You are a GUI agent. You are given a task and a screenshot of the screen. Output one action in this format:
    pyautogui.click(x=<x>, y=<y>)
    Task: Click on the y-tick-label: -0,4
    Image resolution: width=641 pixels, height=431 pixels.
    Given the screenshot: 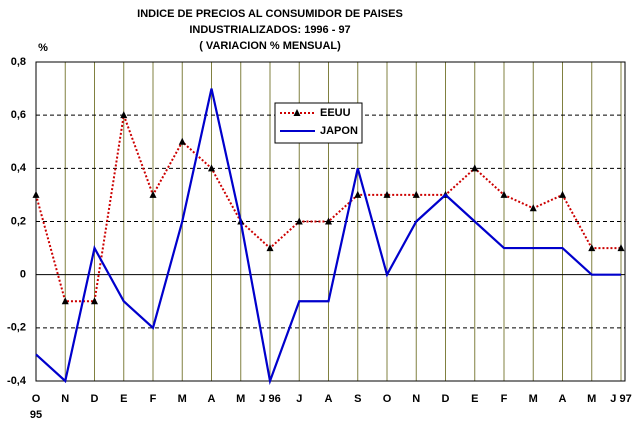 What is the action you would take?
    pyautogui.click(x=17, y=381)
    